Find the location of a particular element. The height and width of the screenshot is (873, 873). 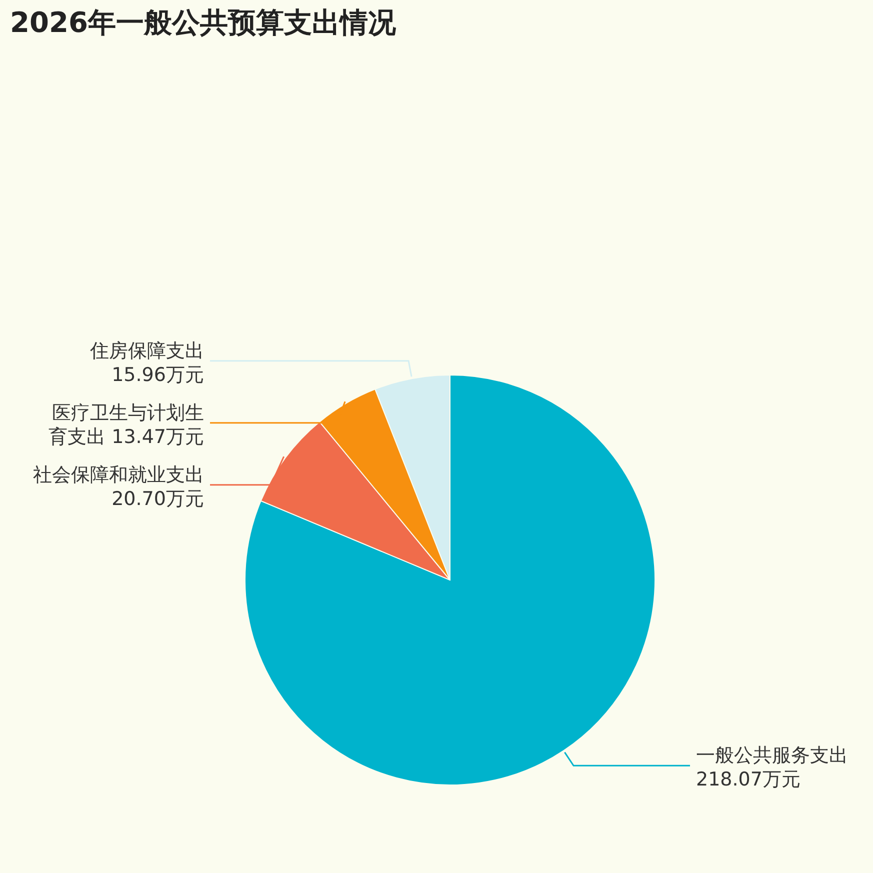

slice-label: 社会保障和就业支出 20.70万元 is located at coordinates (118, 487).